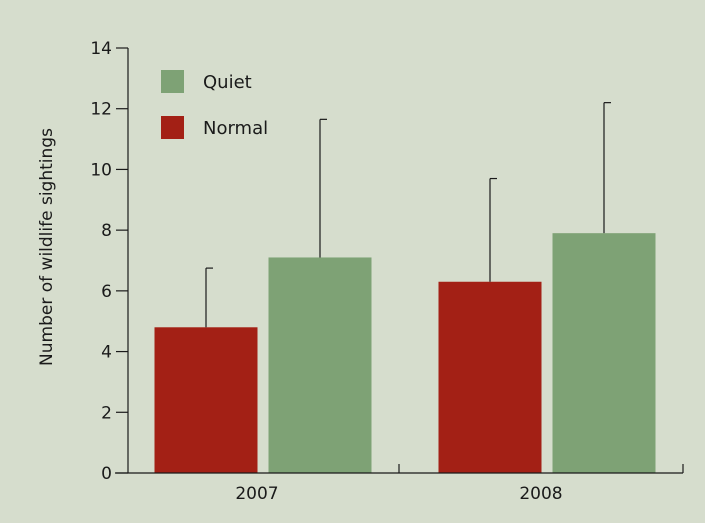 This screenshot has width=705, height=523. I want to click on bar-normal-2007, so click(206, 400).